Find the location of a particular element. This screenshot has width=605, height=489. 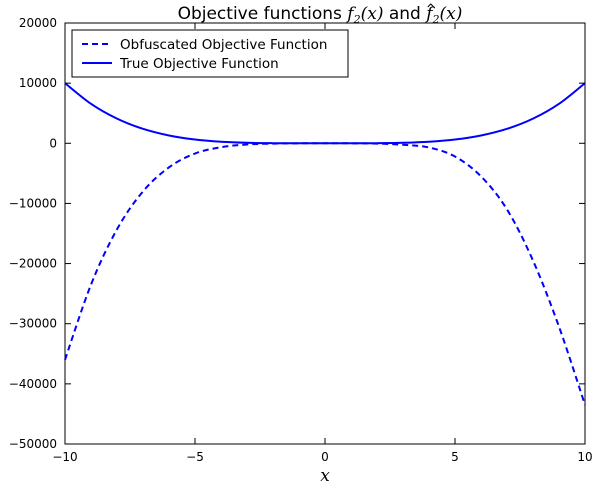

x-tick-label: 5 is located at coordinates (455, 457).